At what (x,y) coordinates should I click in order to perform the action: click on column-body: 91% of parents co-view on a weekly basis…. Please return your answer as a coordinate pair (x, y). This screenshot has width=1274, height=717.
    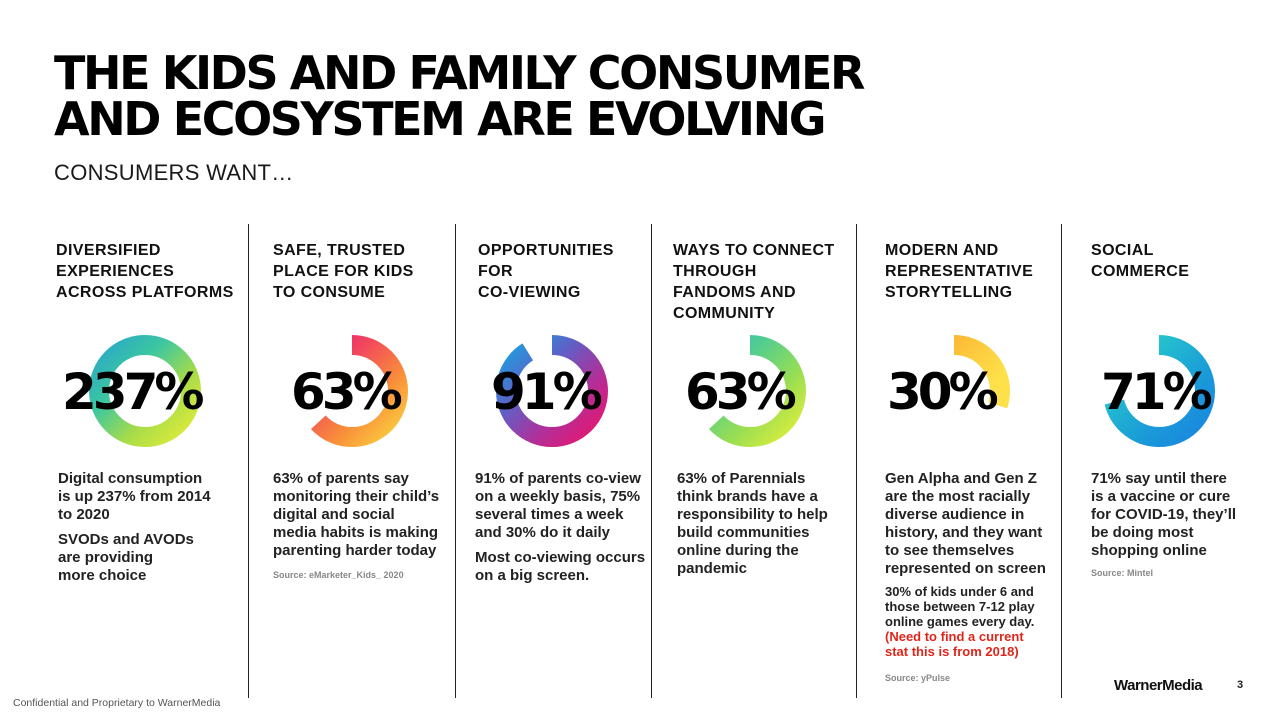
    Looking at the image, I should click on (558, 506).